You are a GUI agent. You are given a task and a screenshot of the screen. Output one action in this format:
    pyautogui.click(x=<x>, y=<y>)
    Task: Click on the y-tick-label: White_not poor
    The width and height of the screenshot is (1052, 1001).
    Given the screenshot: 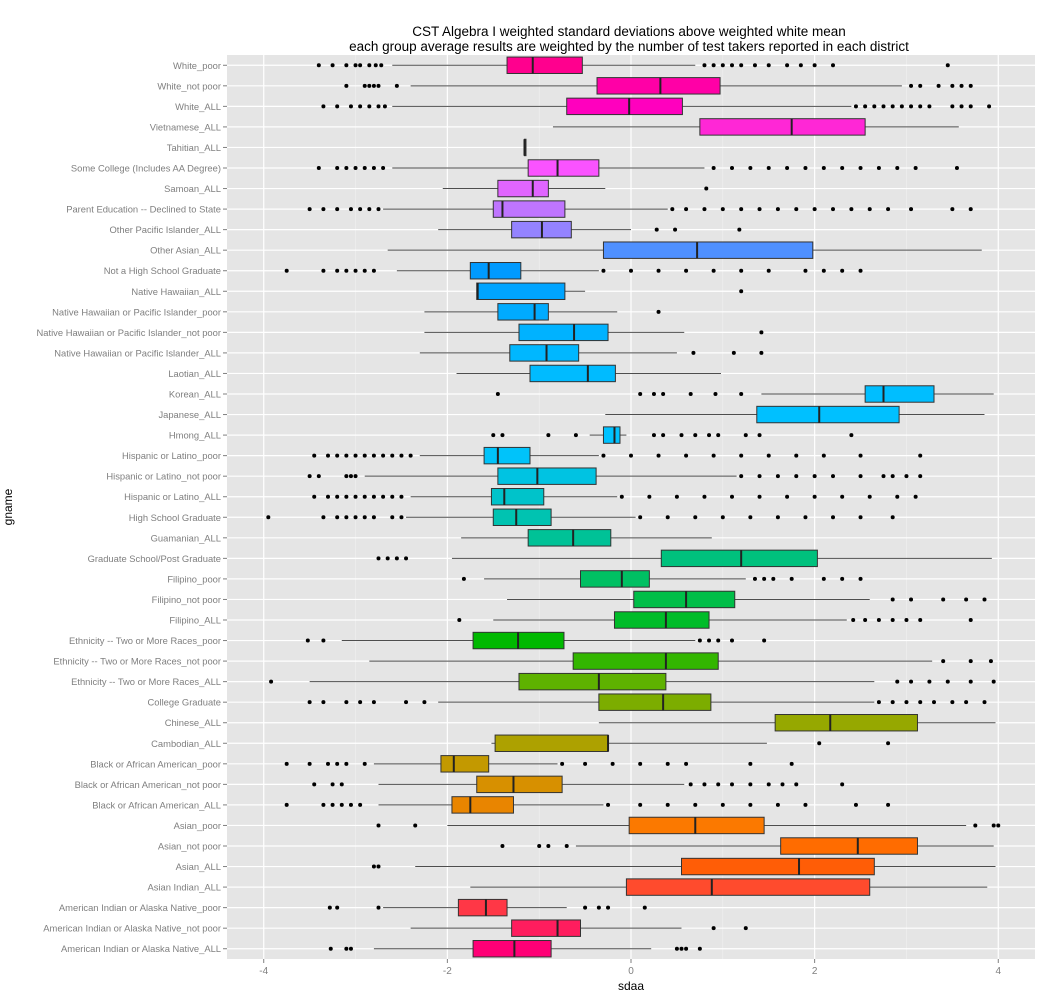 What is the action you would take?
    pyautogui.click(x=189, y=85)
    